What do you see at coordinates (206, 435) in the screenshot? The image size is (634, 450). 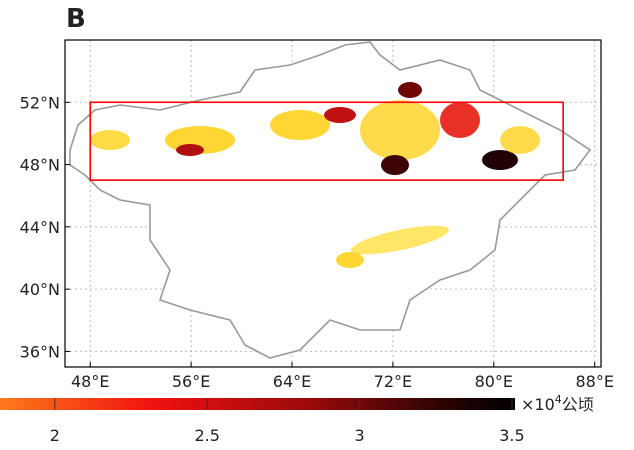 I see `colorbar-tick-label: 2.5` at bounding box center [206, 435].